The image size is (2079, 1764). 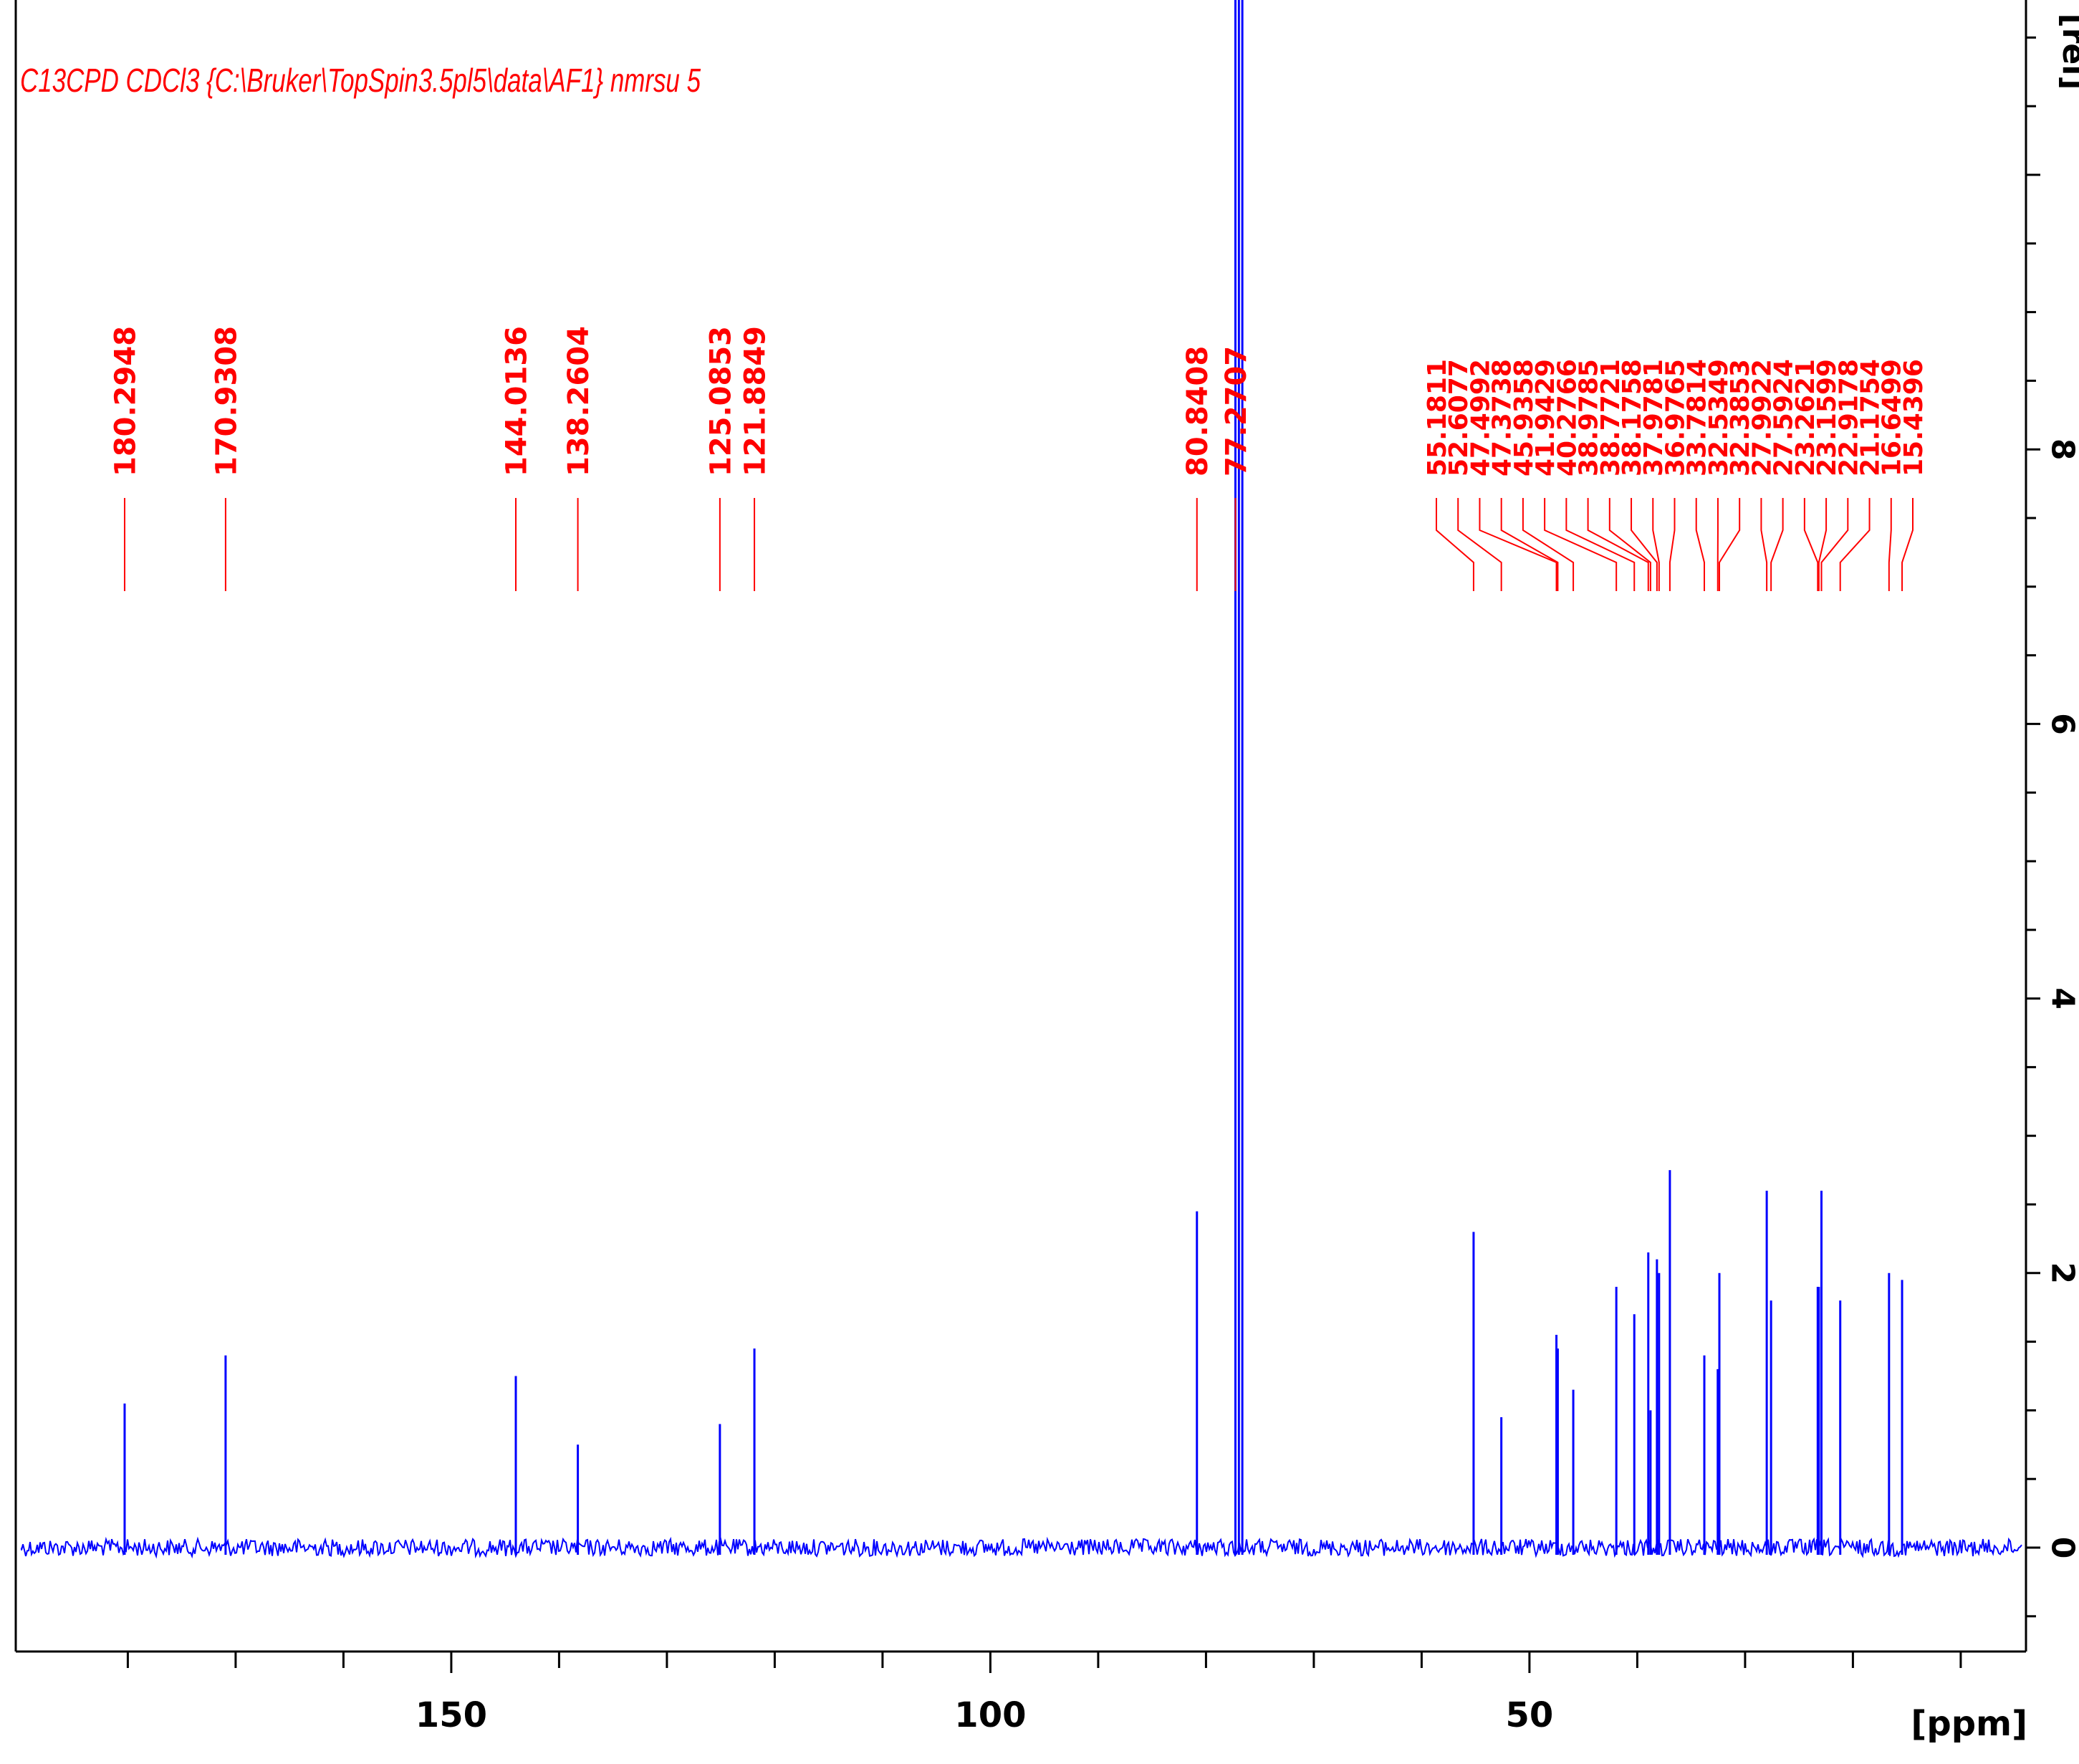 I want to click on peak-label: 170.9308, so click(x=227, y=401).